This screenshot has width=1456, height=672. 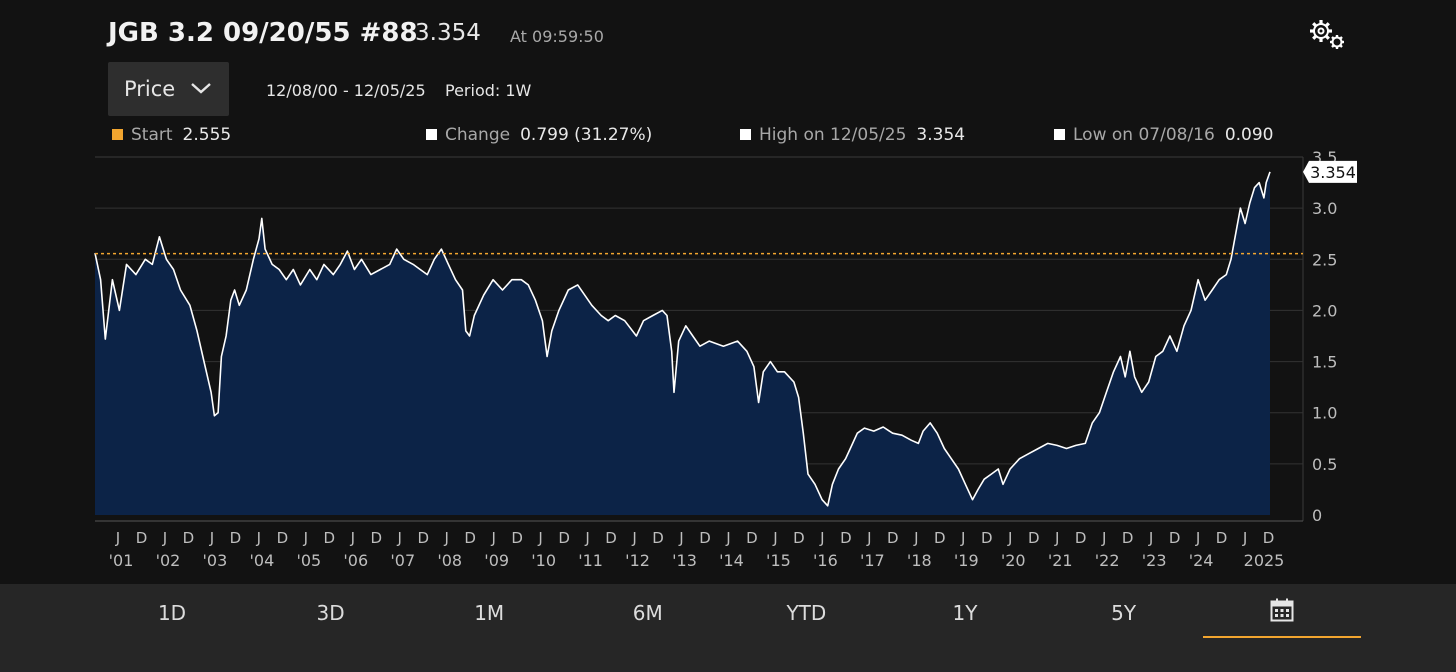 I want to click on gear-icon, so click(x=1328, y=34).